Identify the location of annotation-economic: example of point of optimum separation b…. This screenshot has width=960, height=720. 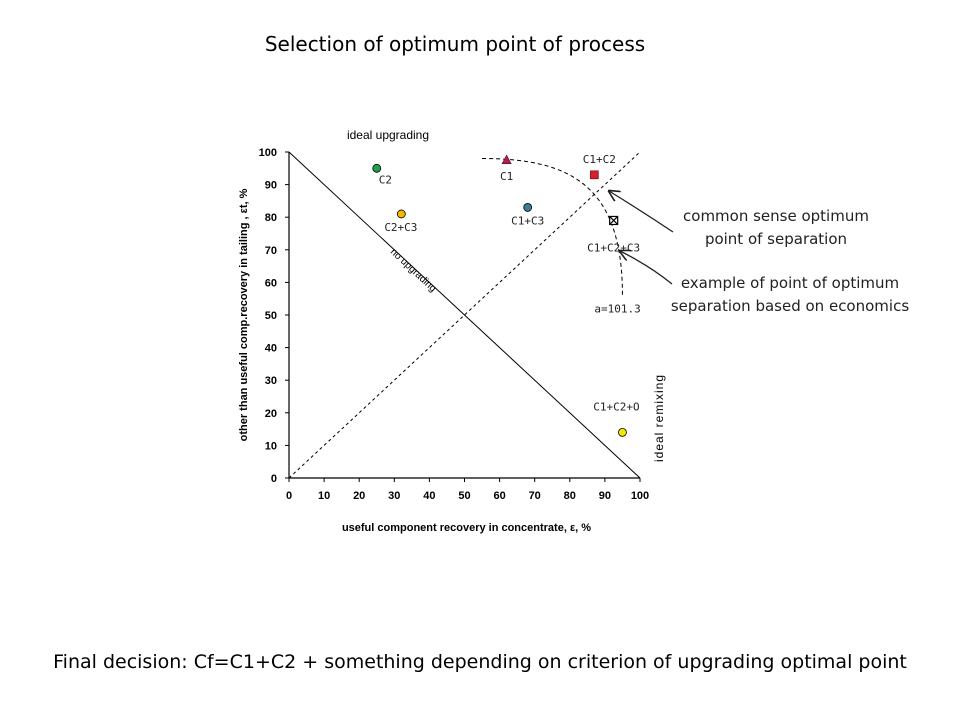
(790, 294).